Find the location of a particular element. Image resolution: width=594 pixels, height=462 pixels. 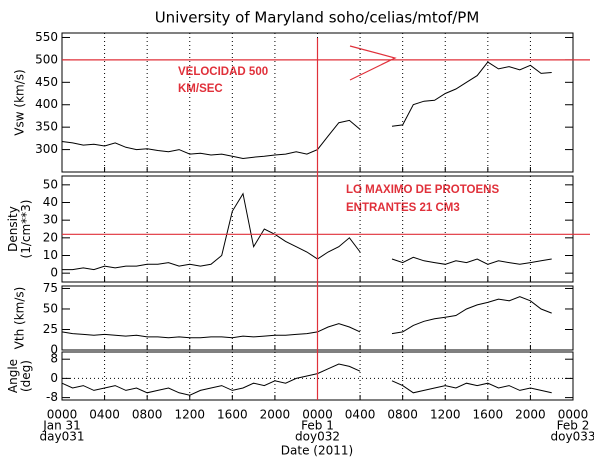

x-doy-label: day031 is located at coordinates (62, 437).